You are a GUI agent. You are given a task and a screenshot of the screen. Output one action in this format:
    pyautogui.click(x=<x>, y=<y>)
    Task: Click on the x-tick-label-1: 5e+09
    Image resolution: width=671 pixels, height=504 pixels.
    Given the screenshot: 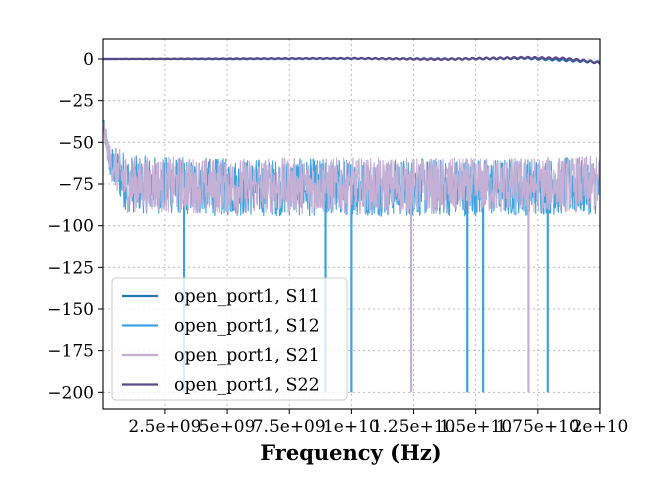 What is the action you would take?
    pyautogui.click(x=227, y=427)
    